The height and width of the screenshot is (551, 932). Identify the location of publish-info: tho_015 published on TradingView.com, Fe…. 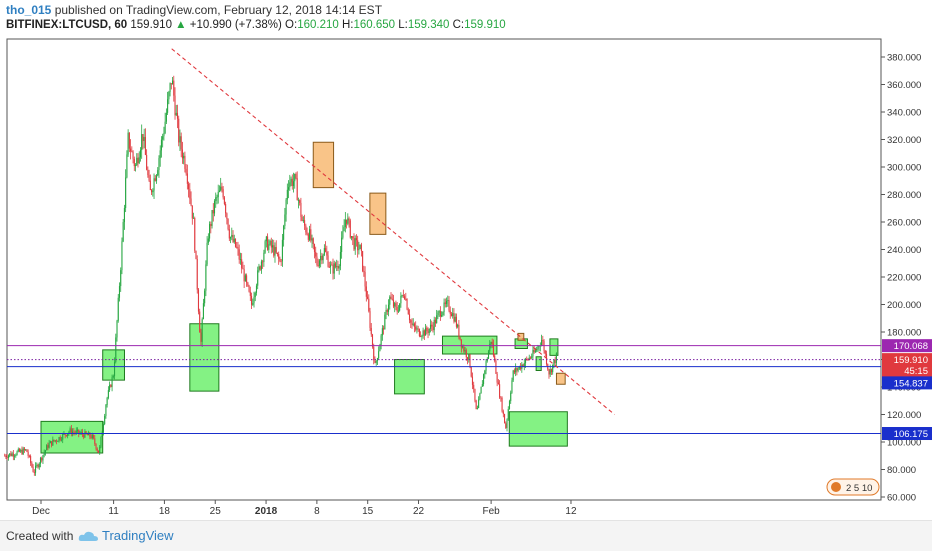
(194, 10).